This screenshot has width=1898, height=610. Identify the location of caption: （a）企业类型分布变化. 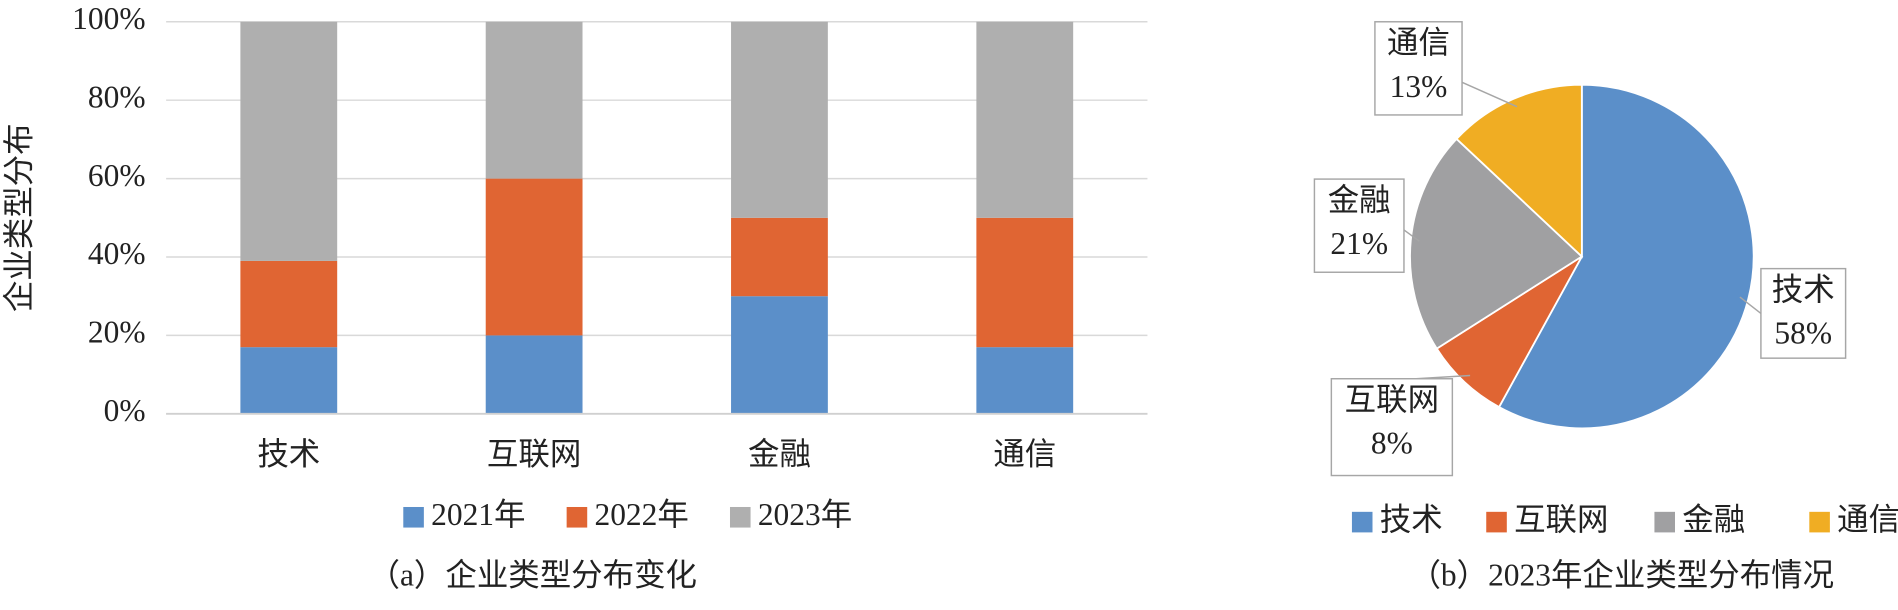
(533, 575).